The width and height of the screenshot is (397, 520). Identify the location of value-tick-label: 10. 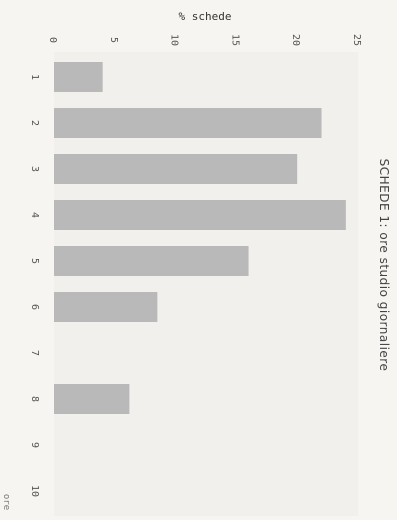
(174, 40).